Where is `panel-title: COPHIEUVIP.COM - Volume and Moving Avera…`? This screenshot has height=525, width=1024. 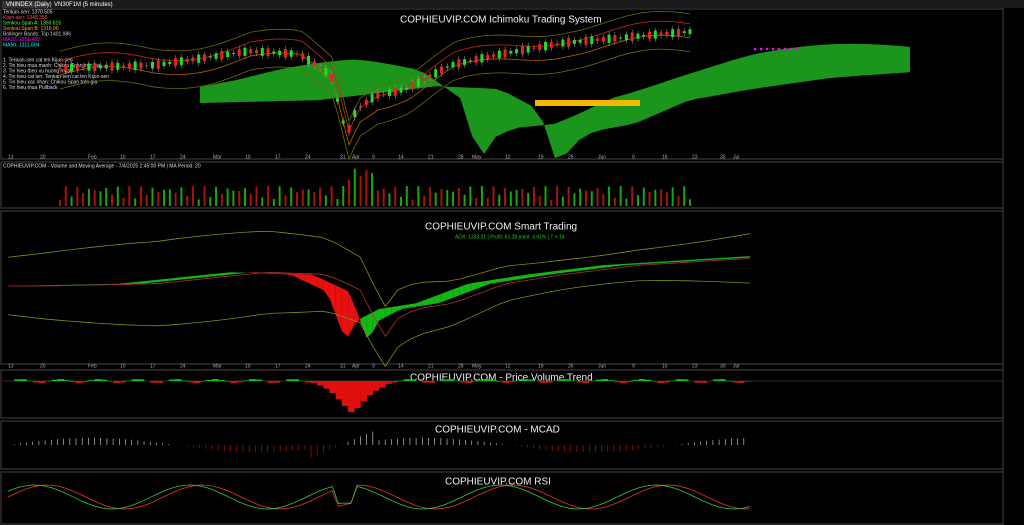
panel-title: COPHIEUVIP.COM - Volume and Moving Avera… is located at coordinates (102, 166).